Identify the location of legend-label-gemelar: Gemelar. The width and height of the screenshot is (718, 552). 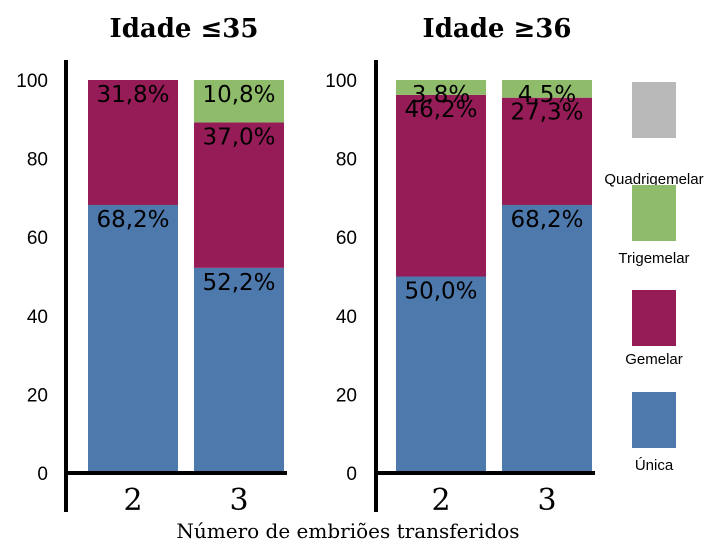
(654, 359).